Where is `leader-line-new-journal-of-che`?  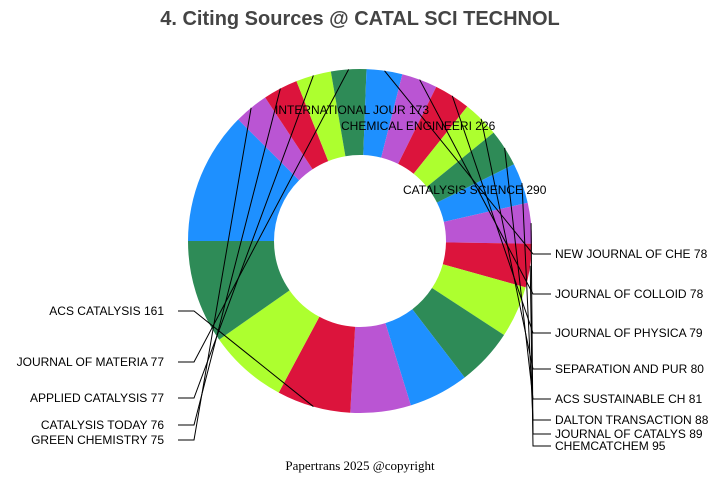 leader-line-new-journal-of-che is located at coordinates (467, 162).